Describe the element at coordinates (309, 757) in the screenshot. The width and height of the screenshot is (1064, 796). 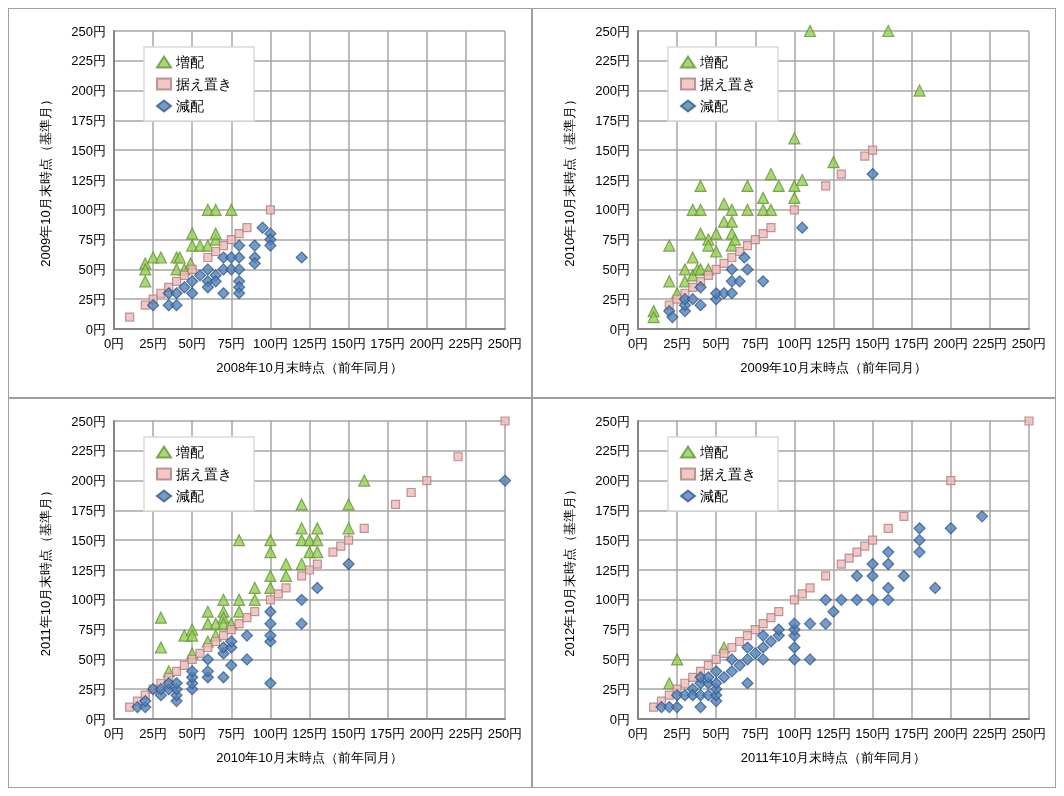
I see `x-axis-title: 2010年10月末時点（前年同月）` at that location.